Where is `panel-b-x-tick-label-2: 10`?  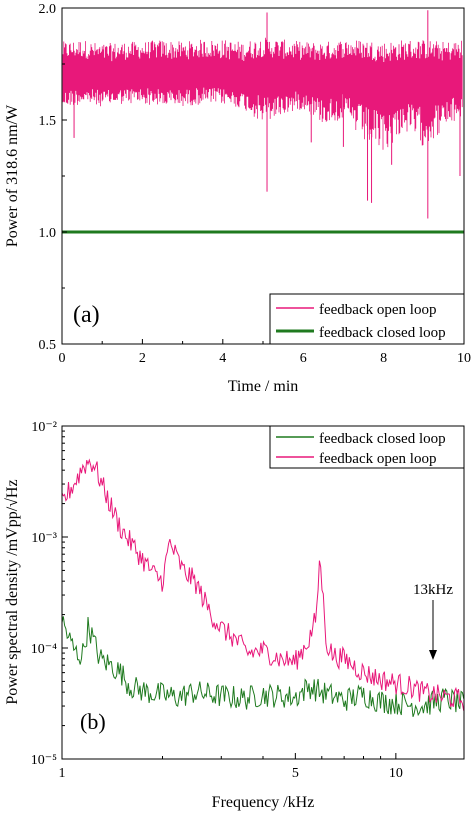
panel-b-x-tick-label-2: 10 is located at coordinates (396, 773).